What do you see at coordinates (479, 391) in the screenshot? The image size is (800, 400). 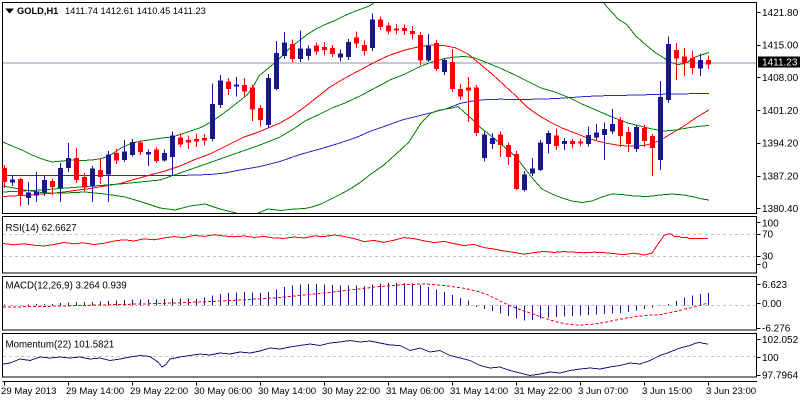 I see `svg-text: 31 May 14:00` at bounding box center [479, 391].